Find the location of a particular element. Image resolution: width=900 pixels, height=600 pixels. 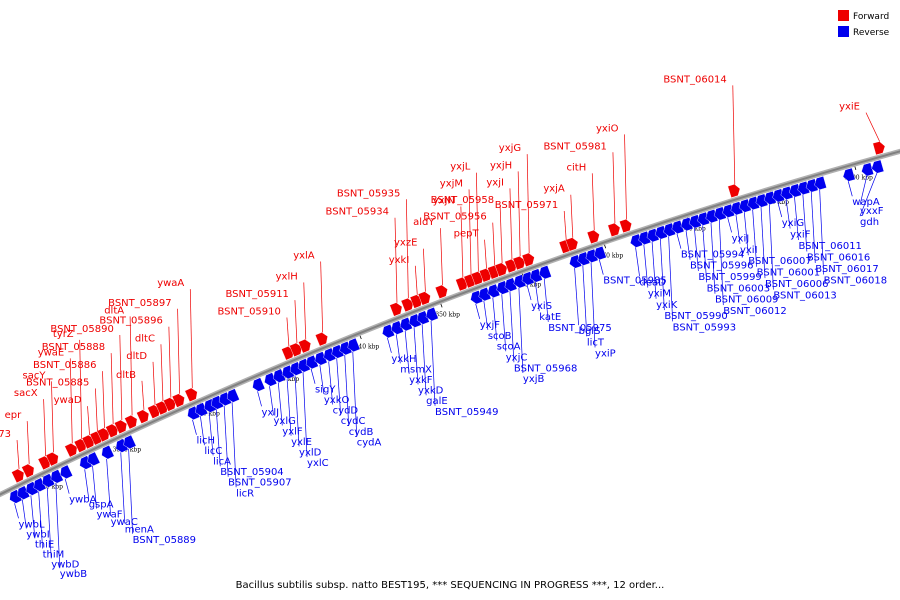

reverse-gene-label: yxiK is located at coordinates (667, 305).